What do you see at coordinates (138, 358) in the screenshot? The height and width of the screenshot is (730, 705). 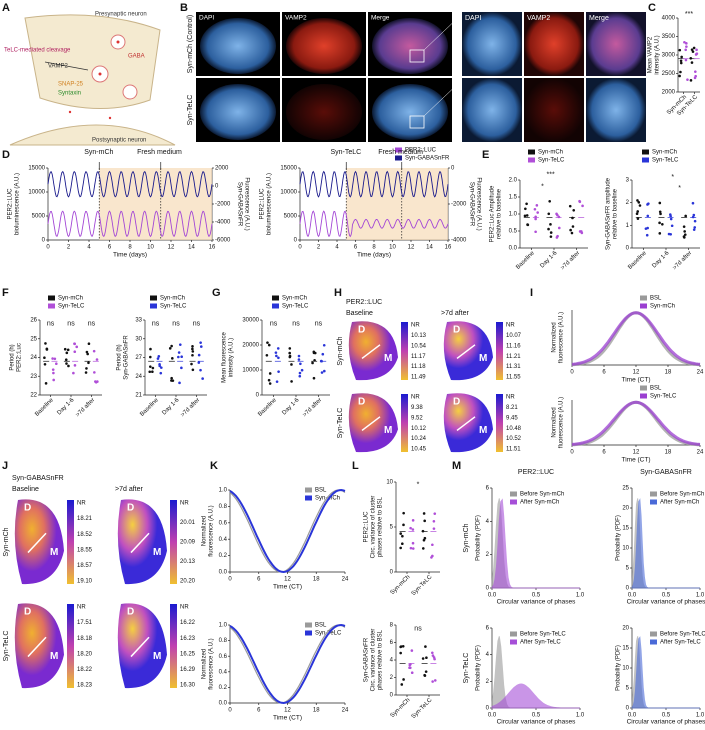 I see `y-tick-label: 27` at bounding box center [138, 358].